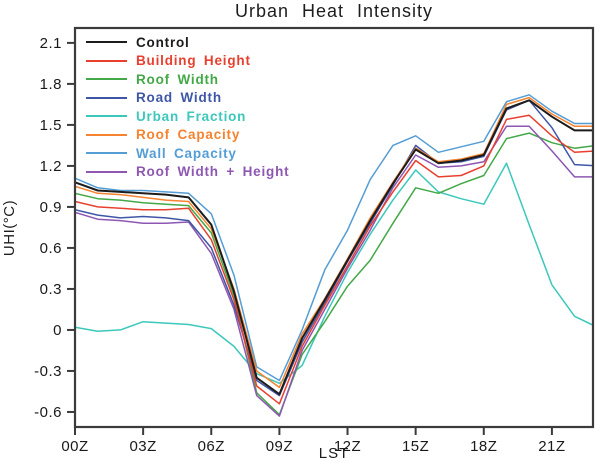 The height and width of the screenshot is (467, 601). I want to click on legend-item-wall-capacity: Wall Capacity, so click(187, 153).